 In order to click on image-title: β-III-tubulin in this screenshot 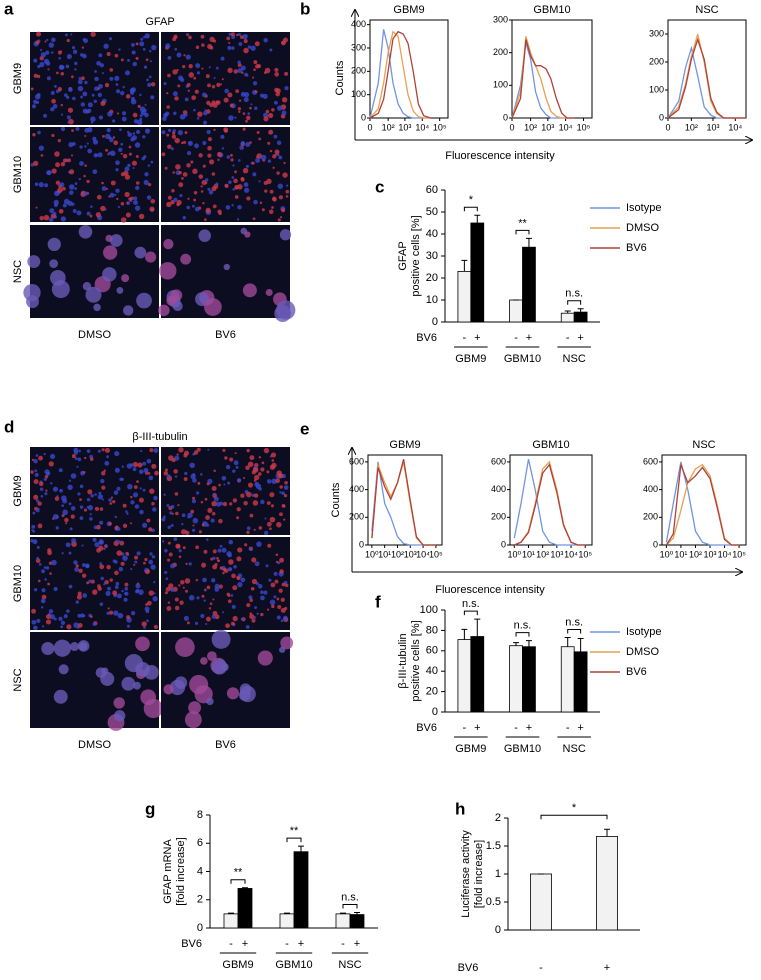, I will do `click(159, 437)`.